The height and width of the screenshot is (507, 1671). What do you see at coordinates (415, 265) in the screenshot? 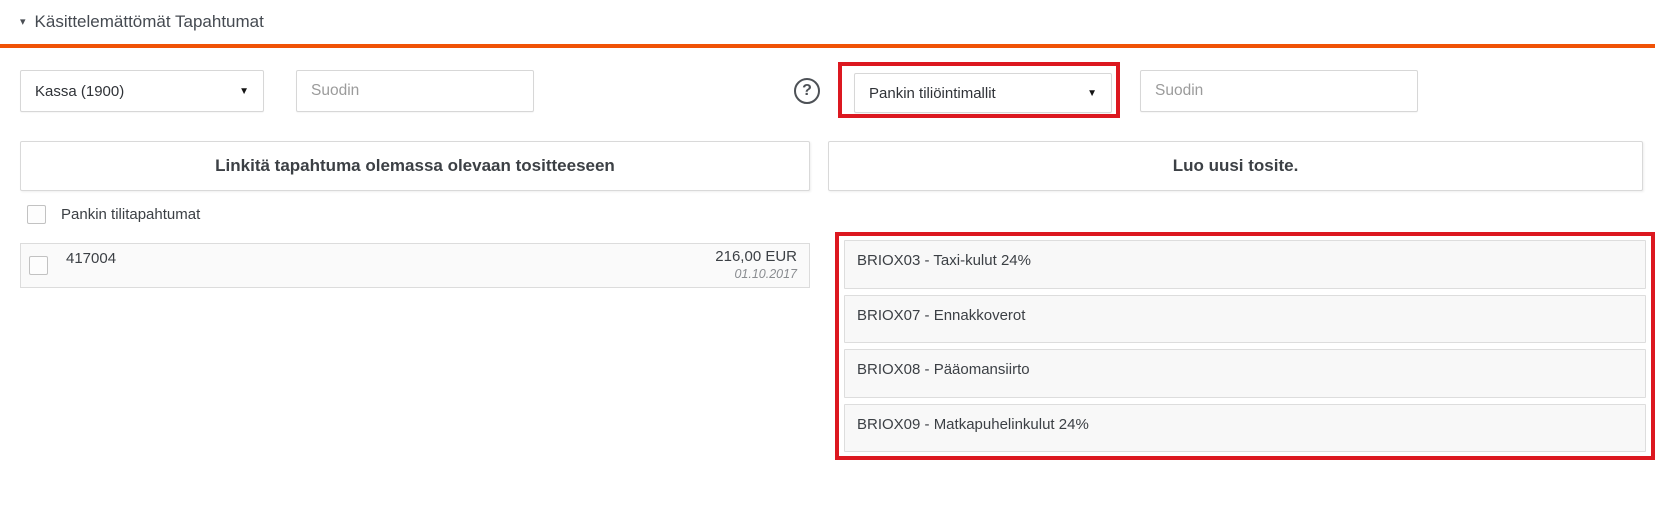
I see `transaction-row: 417004 216,00 EUR 01.10.2017` at bounding box center [415, 265].